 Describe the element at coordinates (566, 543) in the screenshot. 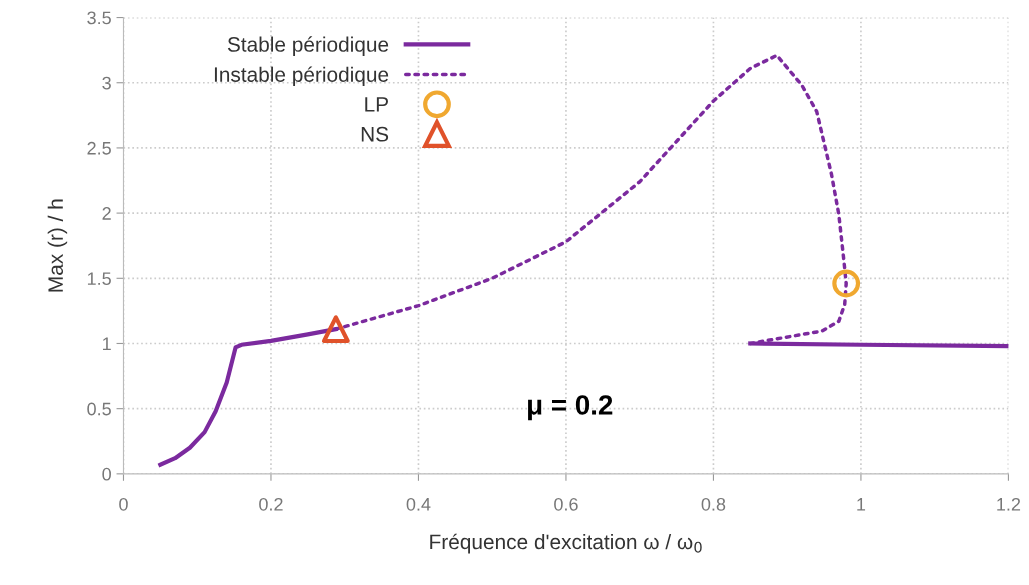

I see `x-axis-title: Fréquence d'excitation ω / ω$_{0}$` at that location.